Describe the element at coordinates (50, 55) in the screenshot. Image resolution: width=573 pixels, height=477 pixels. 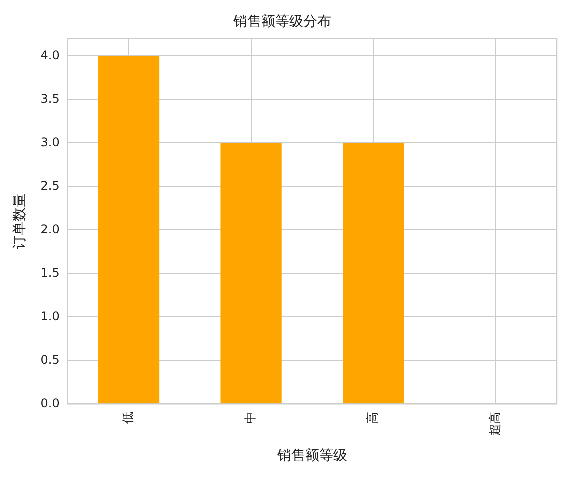
I see `y-tick-label: 4.0` at that location.